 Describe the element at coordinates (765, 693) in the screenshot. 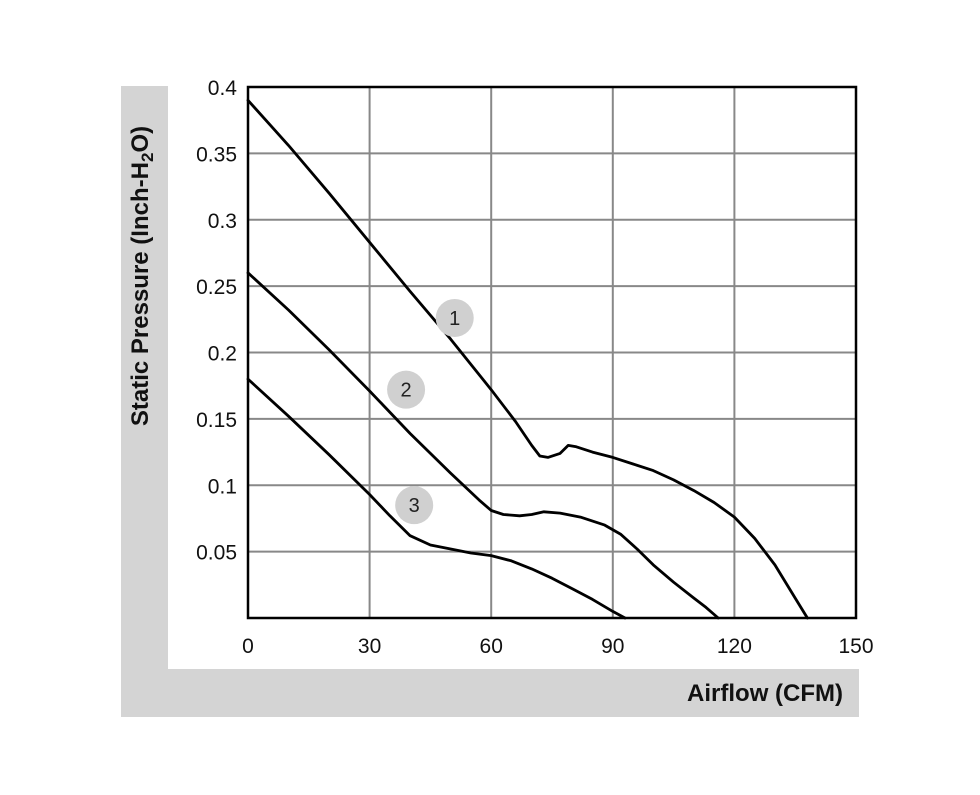

I see `x-axis-label: Airflow (CFM)` at that location.